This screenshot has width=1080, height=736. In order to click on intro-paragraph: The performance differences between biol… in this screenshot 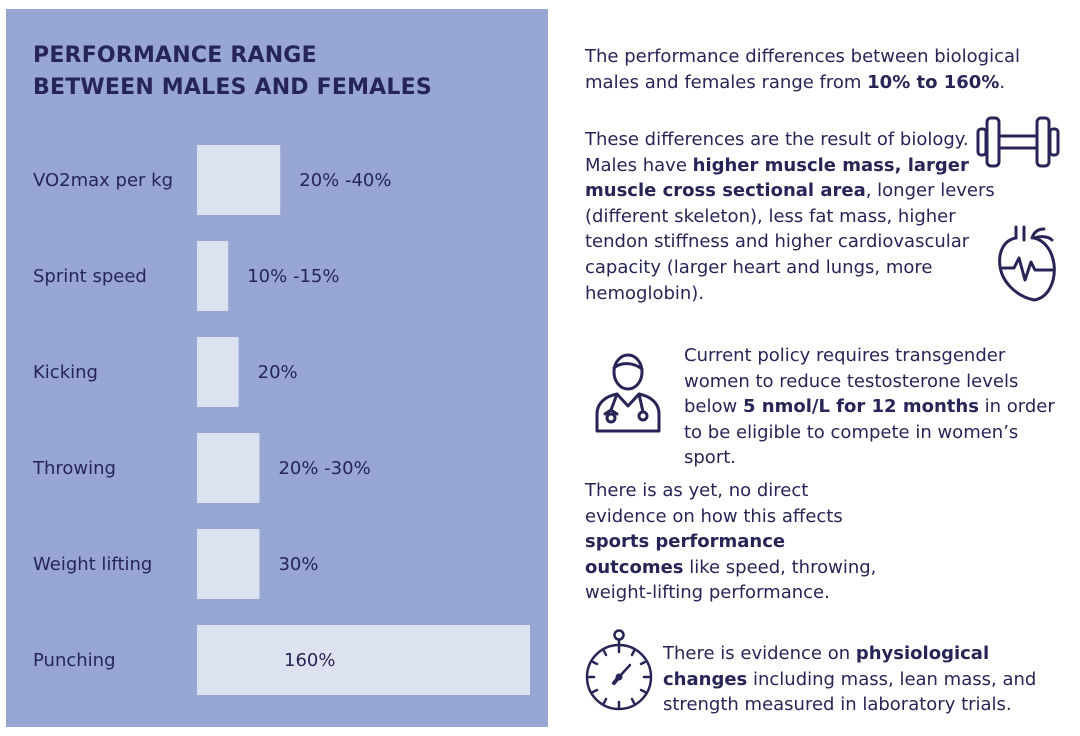, I will do `click(820, 69)`.